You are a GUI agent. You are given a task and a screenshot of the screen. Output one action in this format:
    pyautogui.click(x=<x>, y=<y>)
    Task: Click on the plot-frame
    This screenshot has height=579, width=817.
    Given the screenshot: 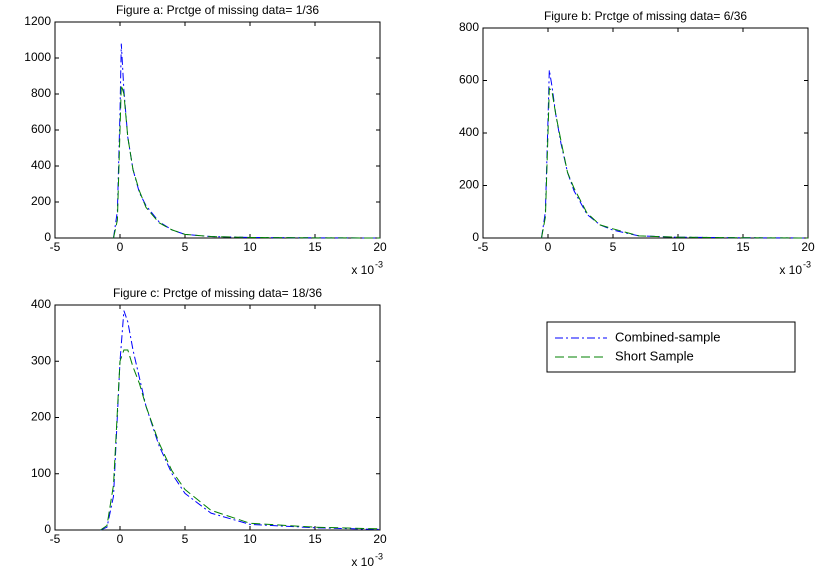 What is the action you would take?
    pyautogui.click(x=645, y=133)
    